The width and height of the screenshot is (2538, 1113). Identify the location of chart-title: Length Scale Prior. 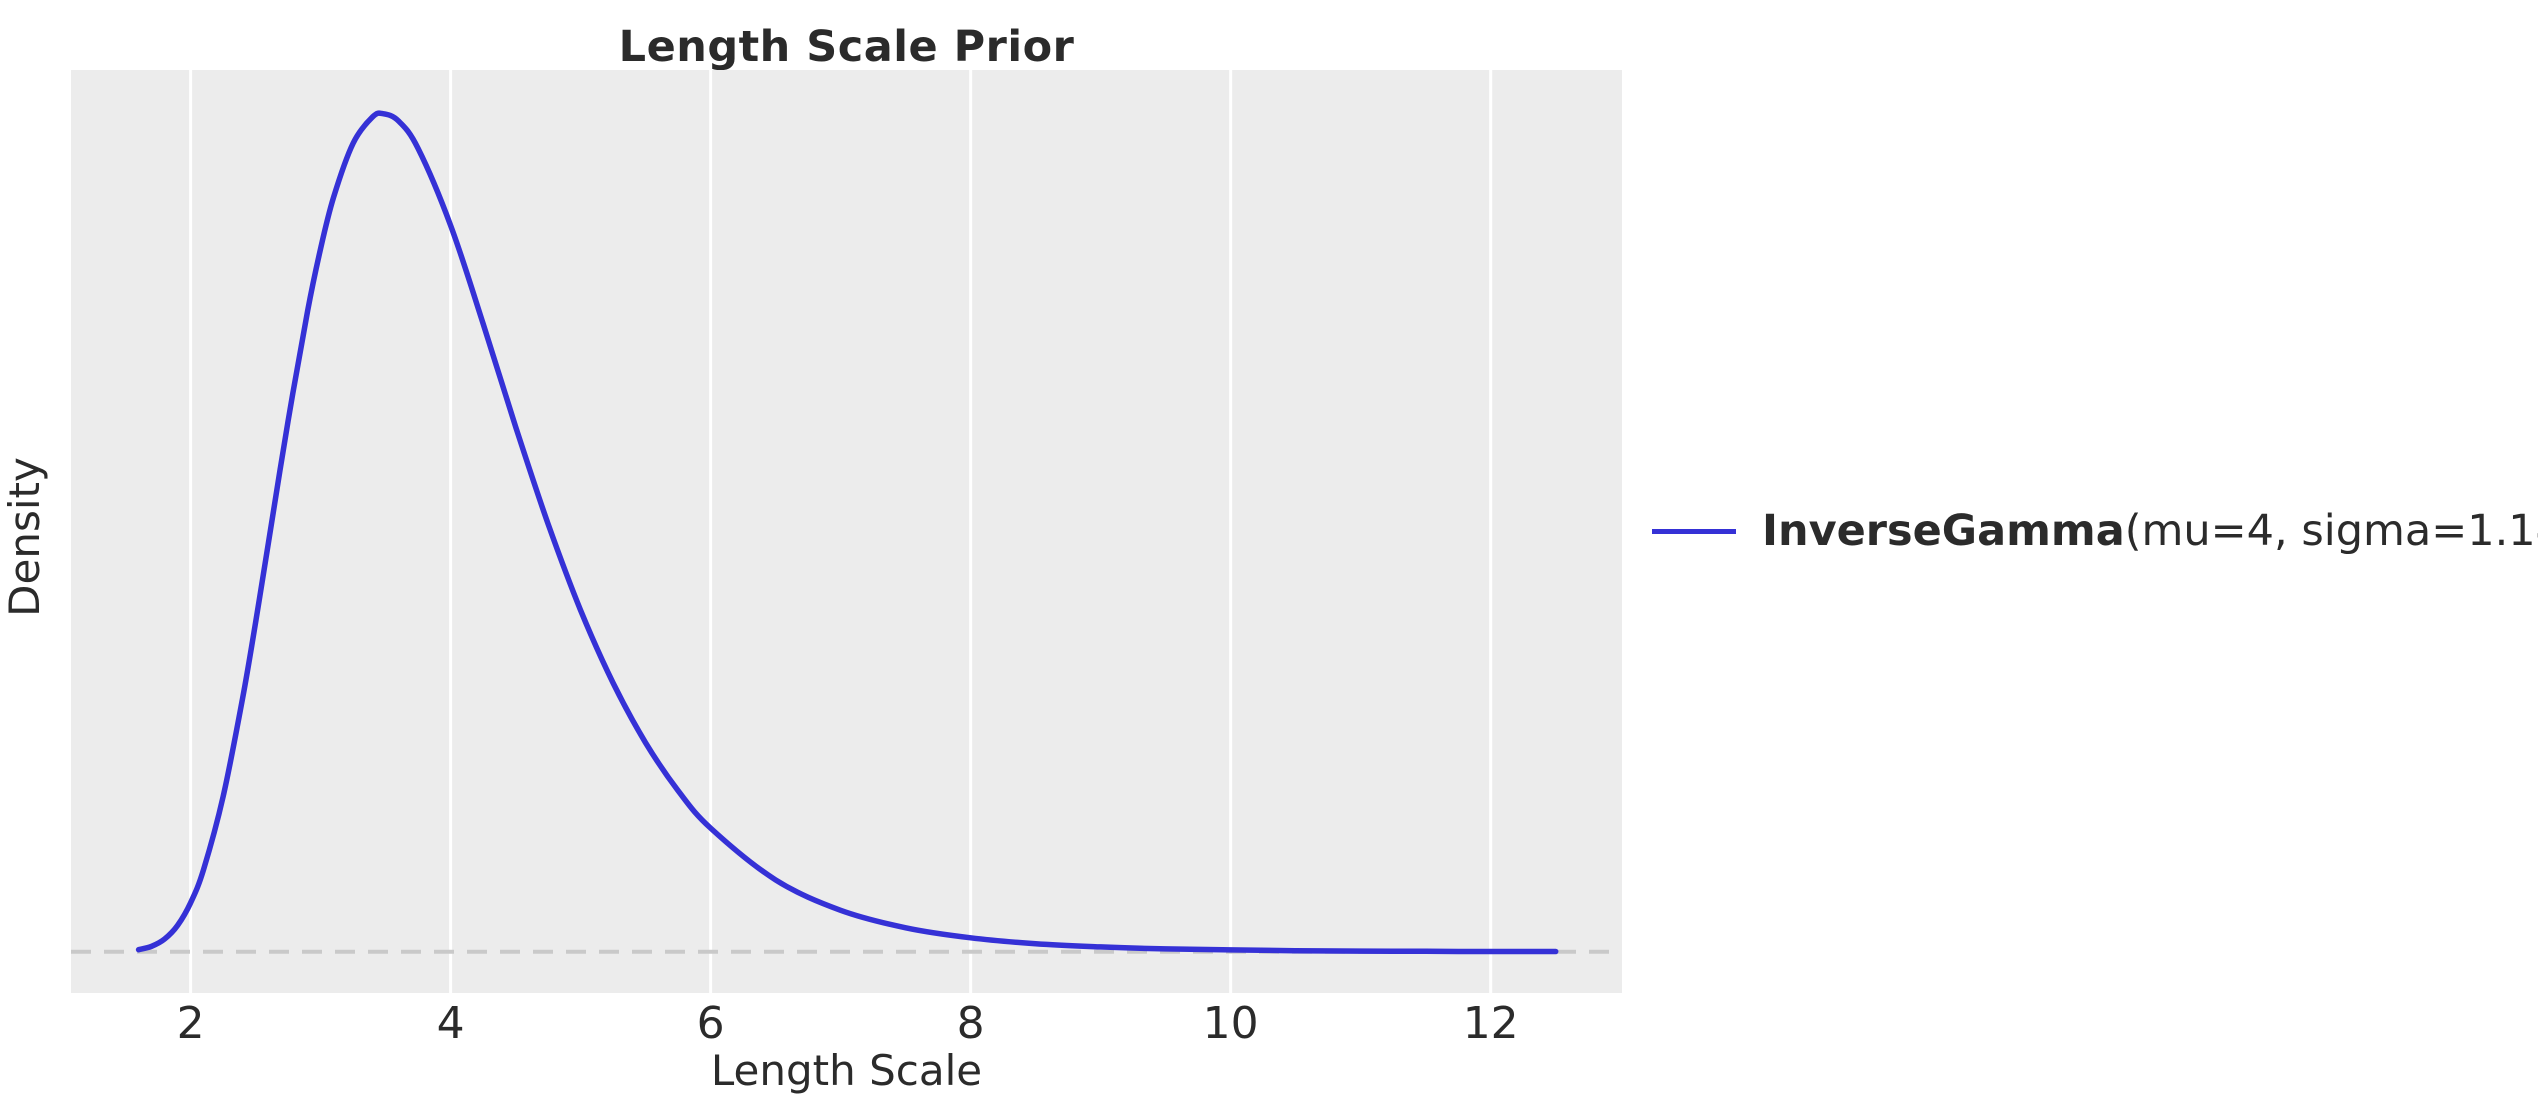
(846, 47).